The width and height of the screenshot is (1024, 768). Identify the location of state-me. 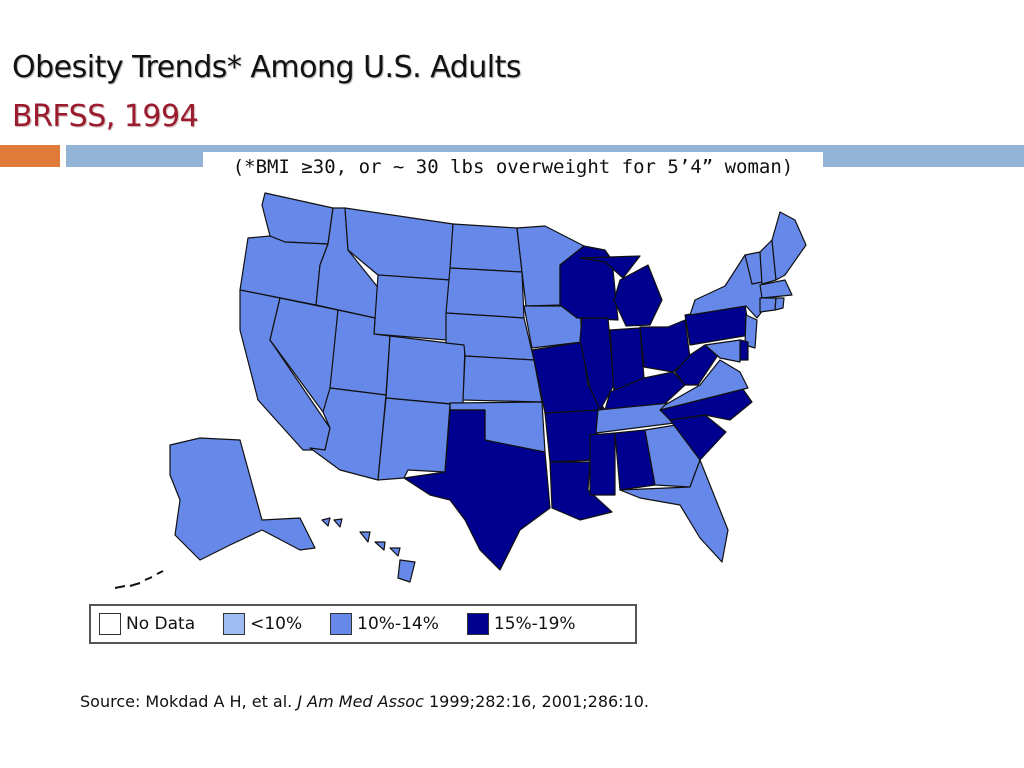
(789, 246).